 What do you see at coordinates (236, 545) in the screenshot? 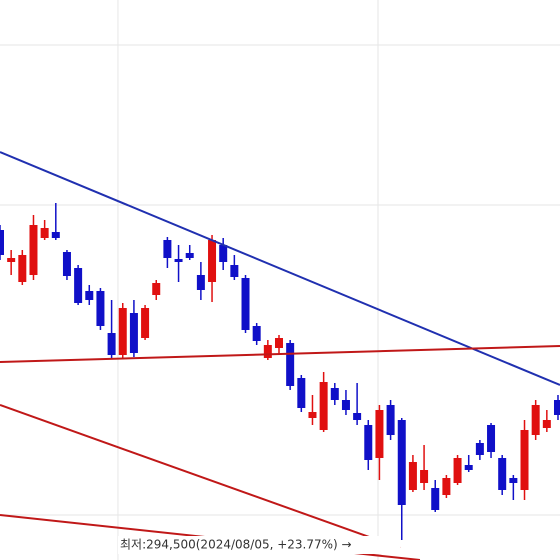
I see `annotation: 최저:294,500(2024/08/05, +23.77%) →` at bounding box center [236, 545].